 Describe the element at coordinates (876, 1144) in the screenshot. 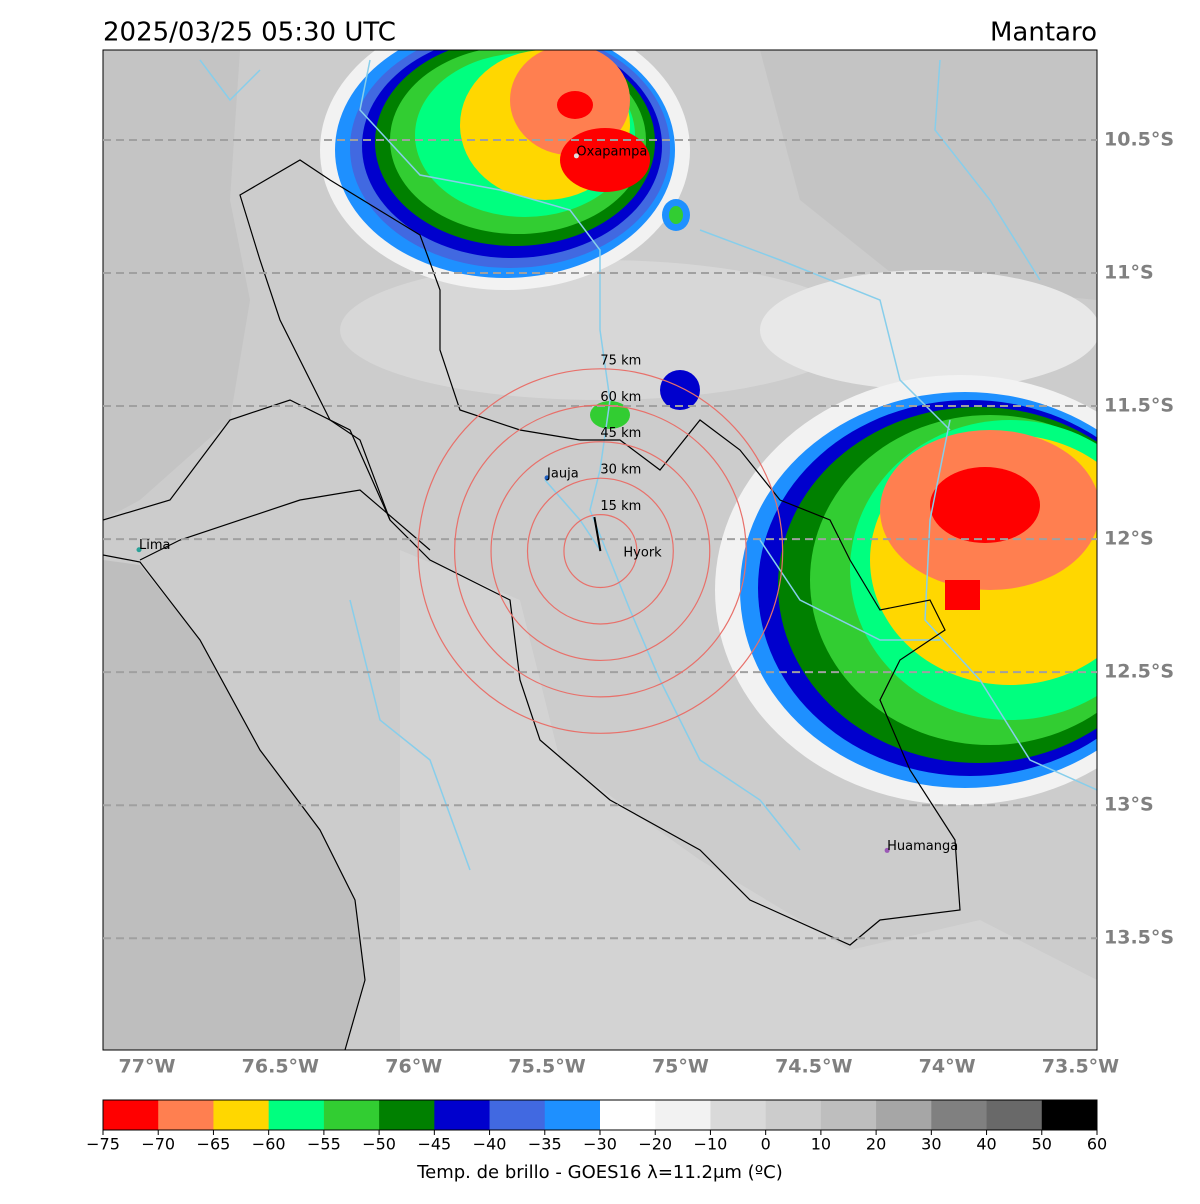

I see `colorbar-tick-label: 20` at that location.